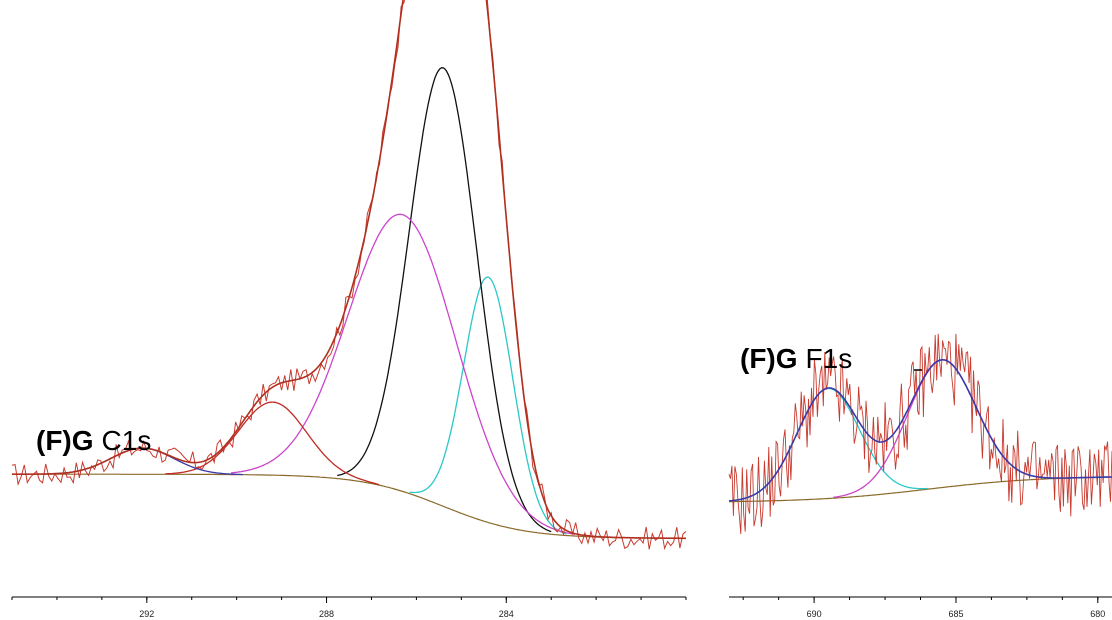 This screenshot has height=620, width=1112. I want to click on c1s-x-ticks: 292 288 284, so click(349, 608).